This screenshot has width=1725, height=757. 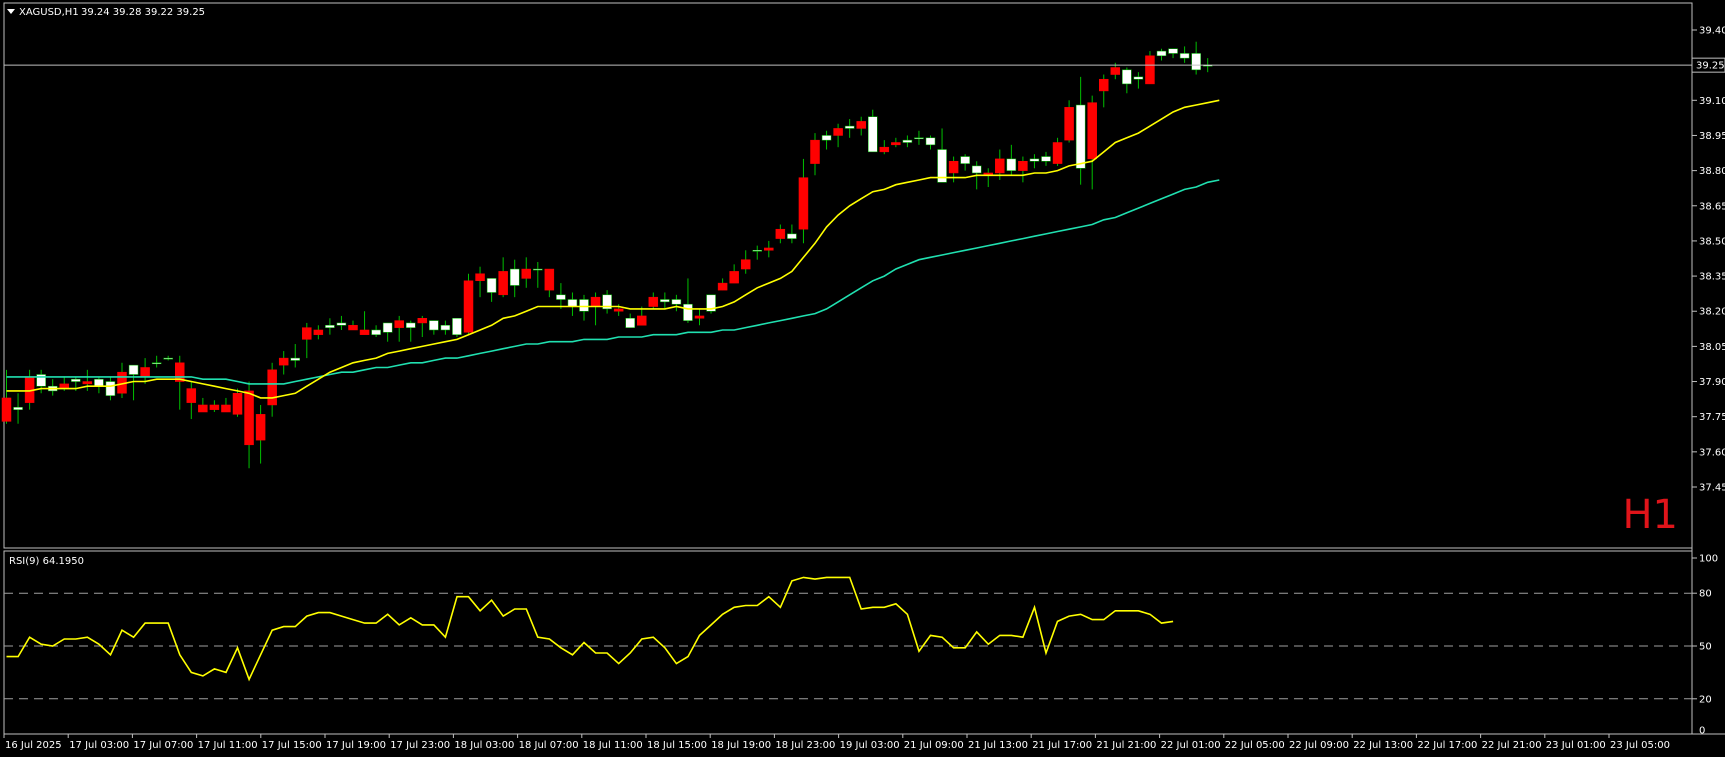 I want to click on chart-menu-triangle-icon, so click(x=11, y=11).